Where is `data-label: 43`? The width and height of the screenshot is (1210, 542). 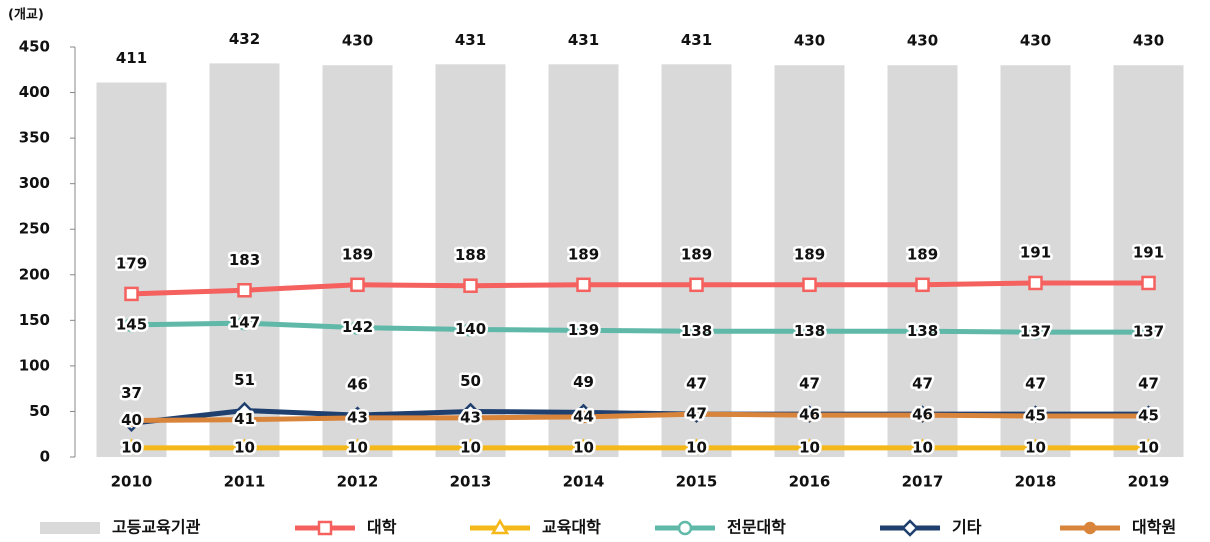 data-label: 43 is located at coordinates (470, 417).